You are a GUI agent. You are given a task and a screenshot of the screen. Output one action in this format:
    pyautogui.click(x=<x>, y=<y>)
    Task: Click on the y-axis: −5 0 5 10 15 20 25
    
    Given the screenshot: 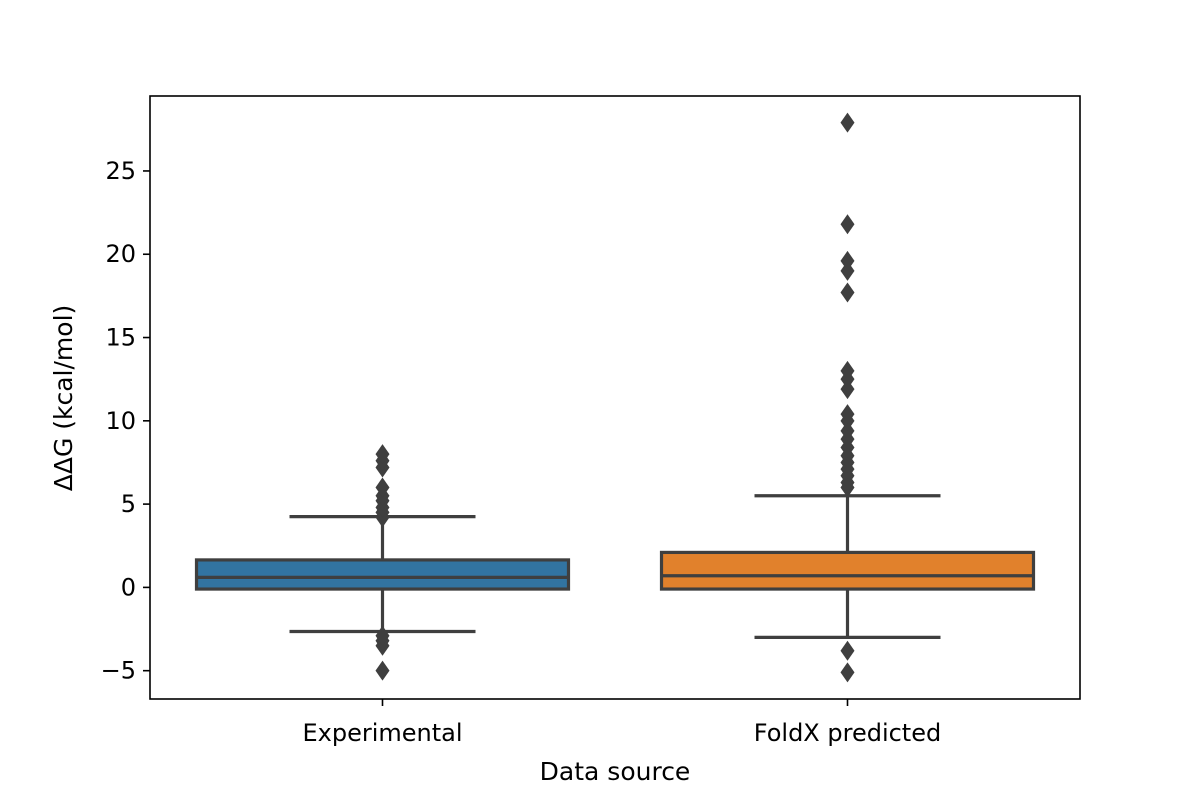 What is the action you would take?
    pyautogui.click(x=125, y=421)
    